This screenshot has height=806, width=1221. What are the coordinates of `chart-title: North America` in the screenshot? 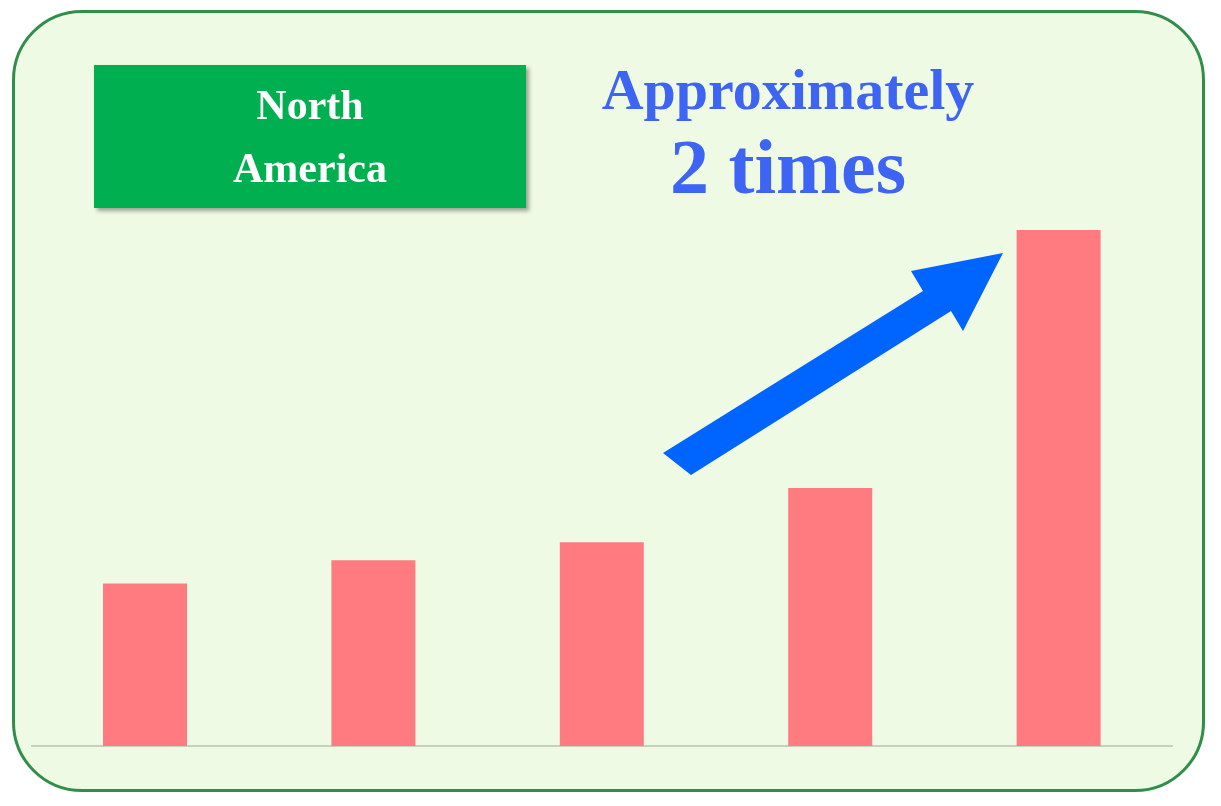 It's located at (310, 136).